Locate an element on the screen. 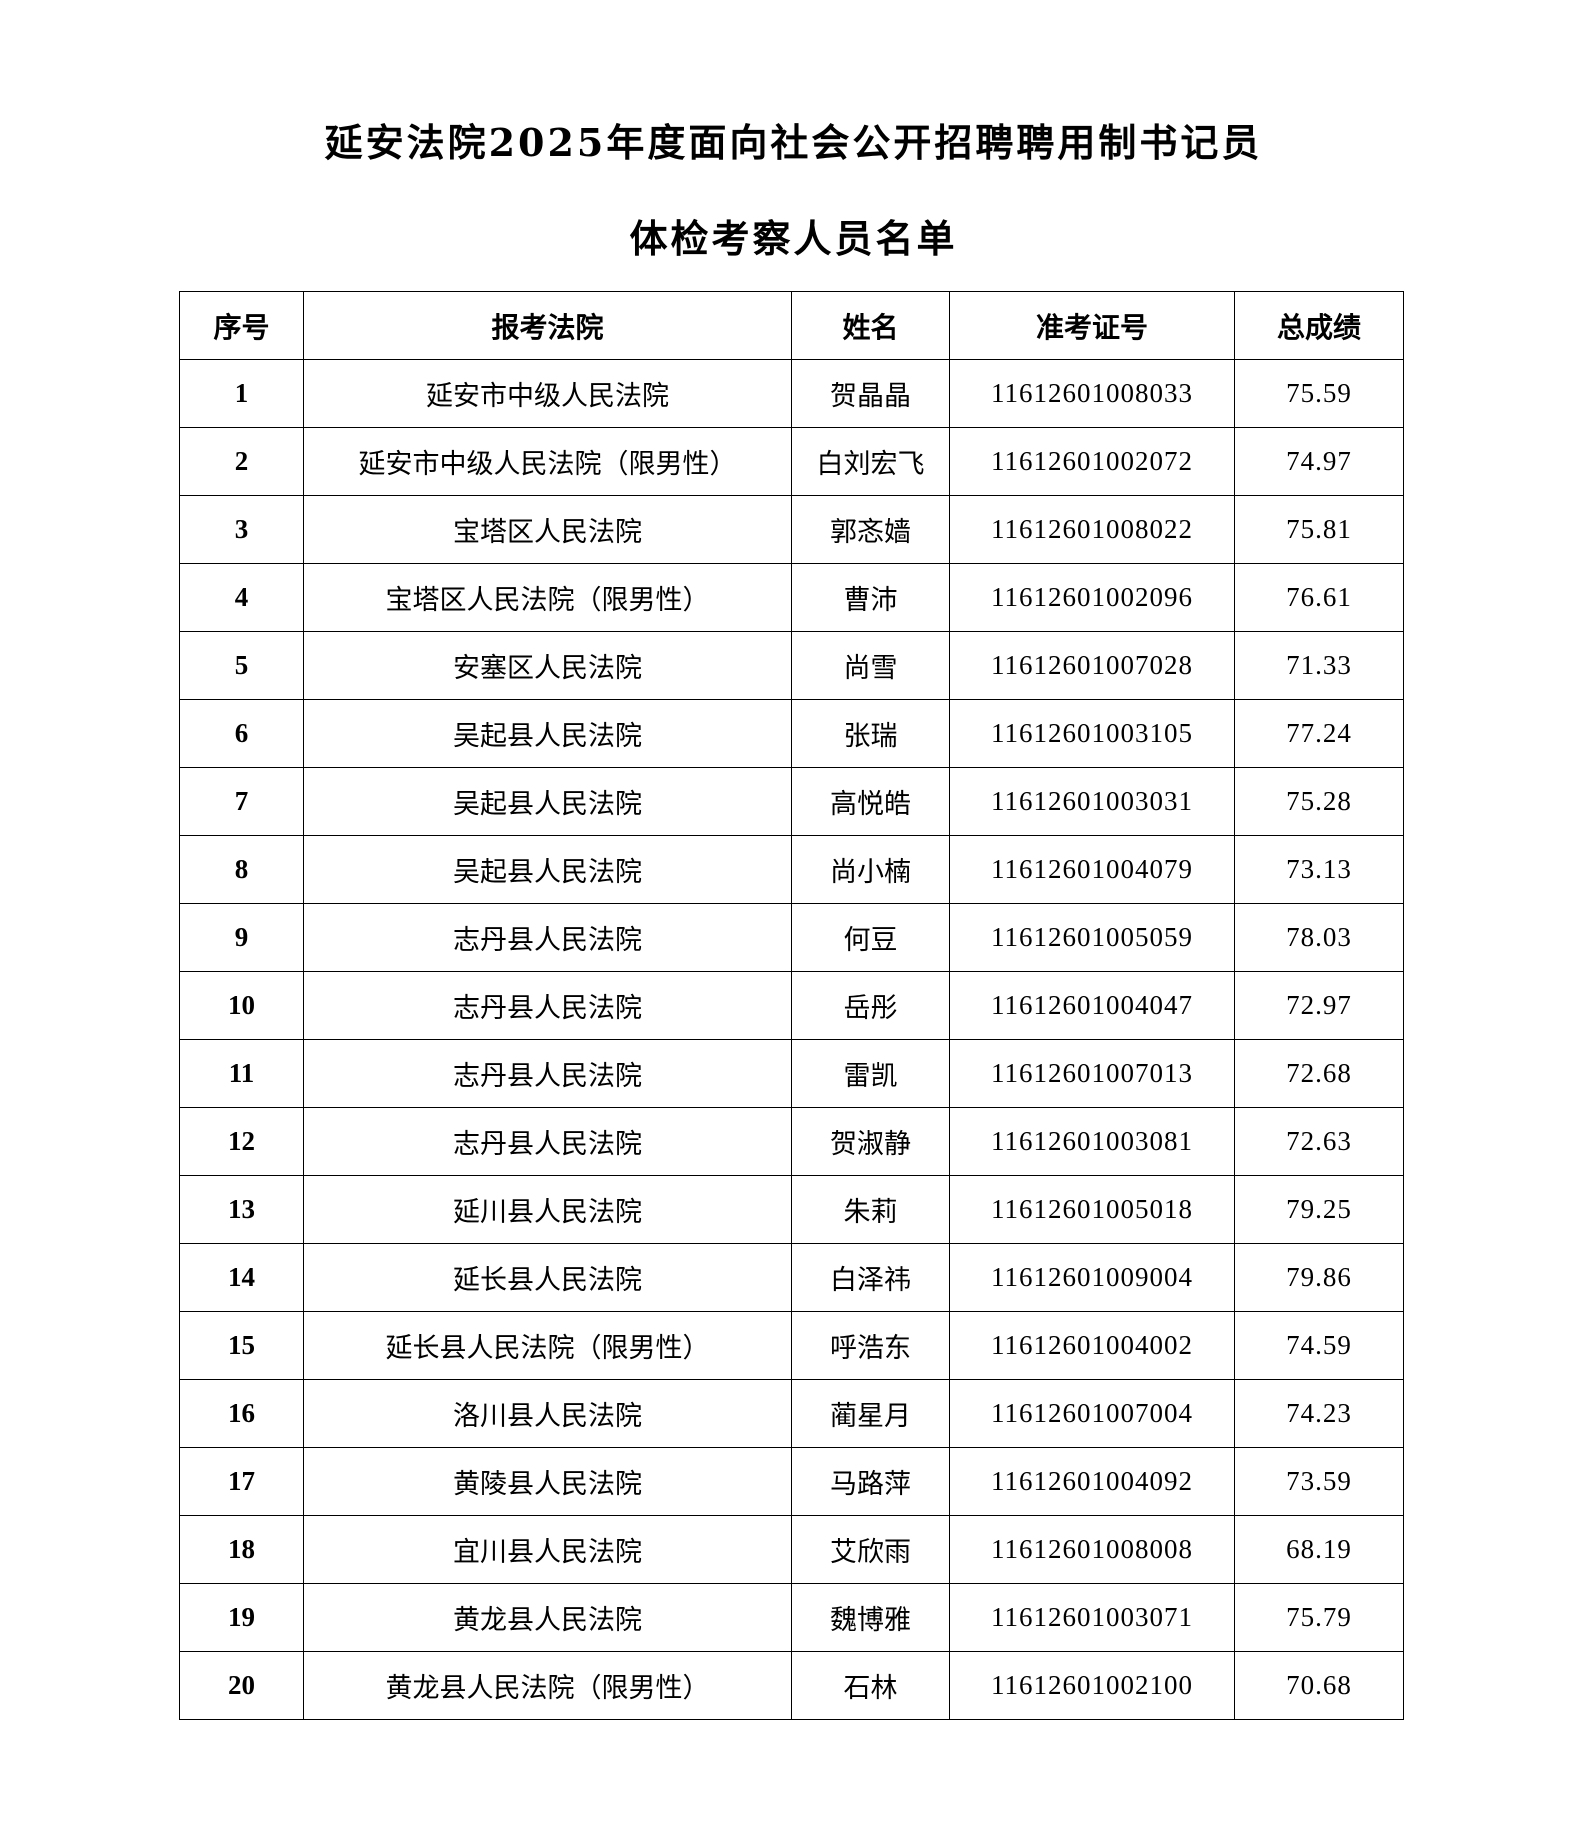 The image size is (1587, 1837). cell-court: 黄陵县人民法院 is located at coordinates (547, 1481).